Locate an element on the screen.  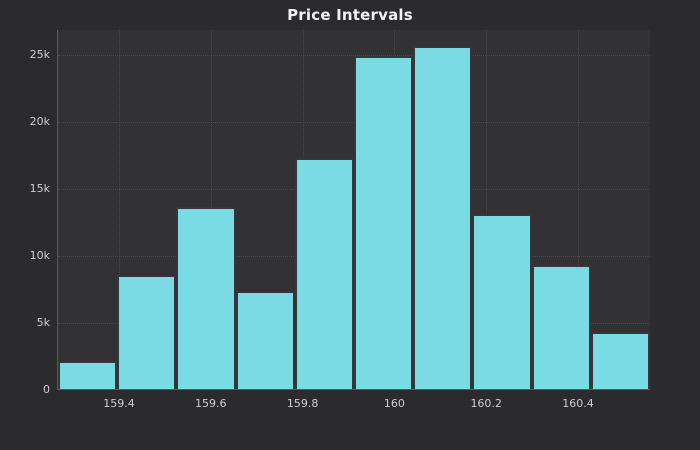
y-tick-label: 25k is located at coordinates (39, 55).